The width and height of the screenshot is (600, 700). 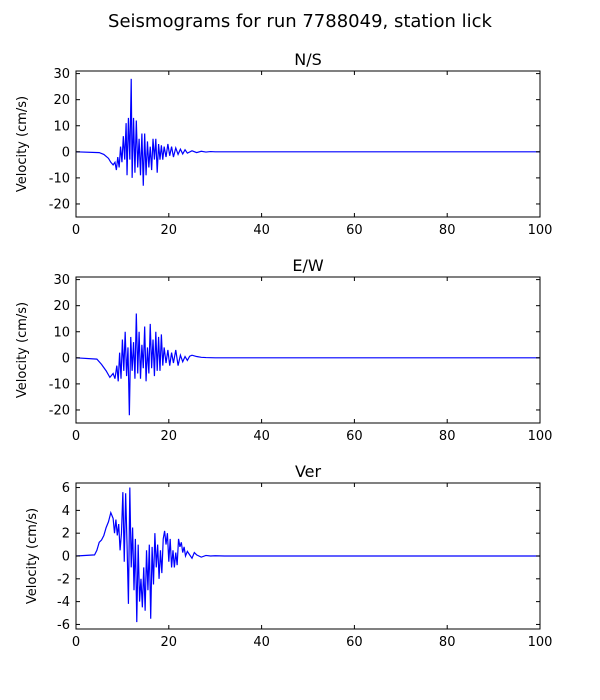 What do you see at coordinates (66, 511) in the screenshot?
I see `y-tick-label: 4` at bounding box center [66, 511].